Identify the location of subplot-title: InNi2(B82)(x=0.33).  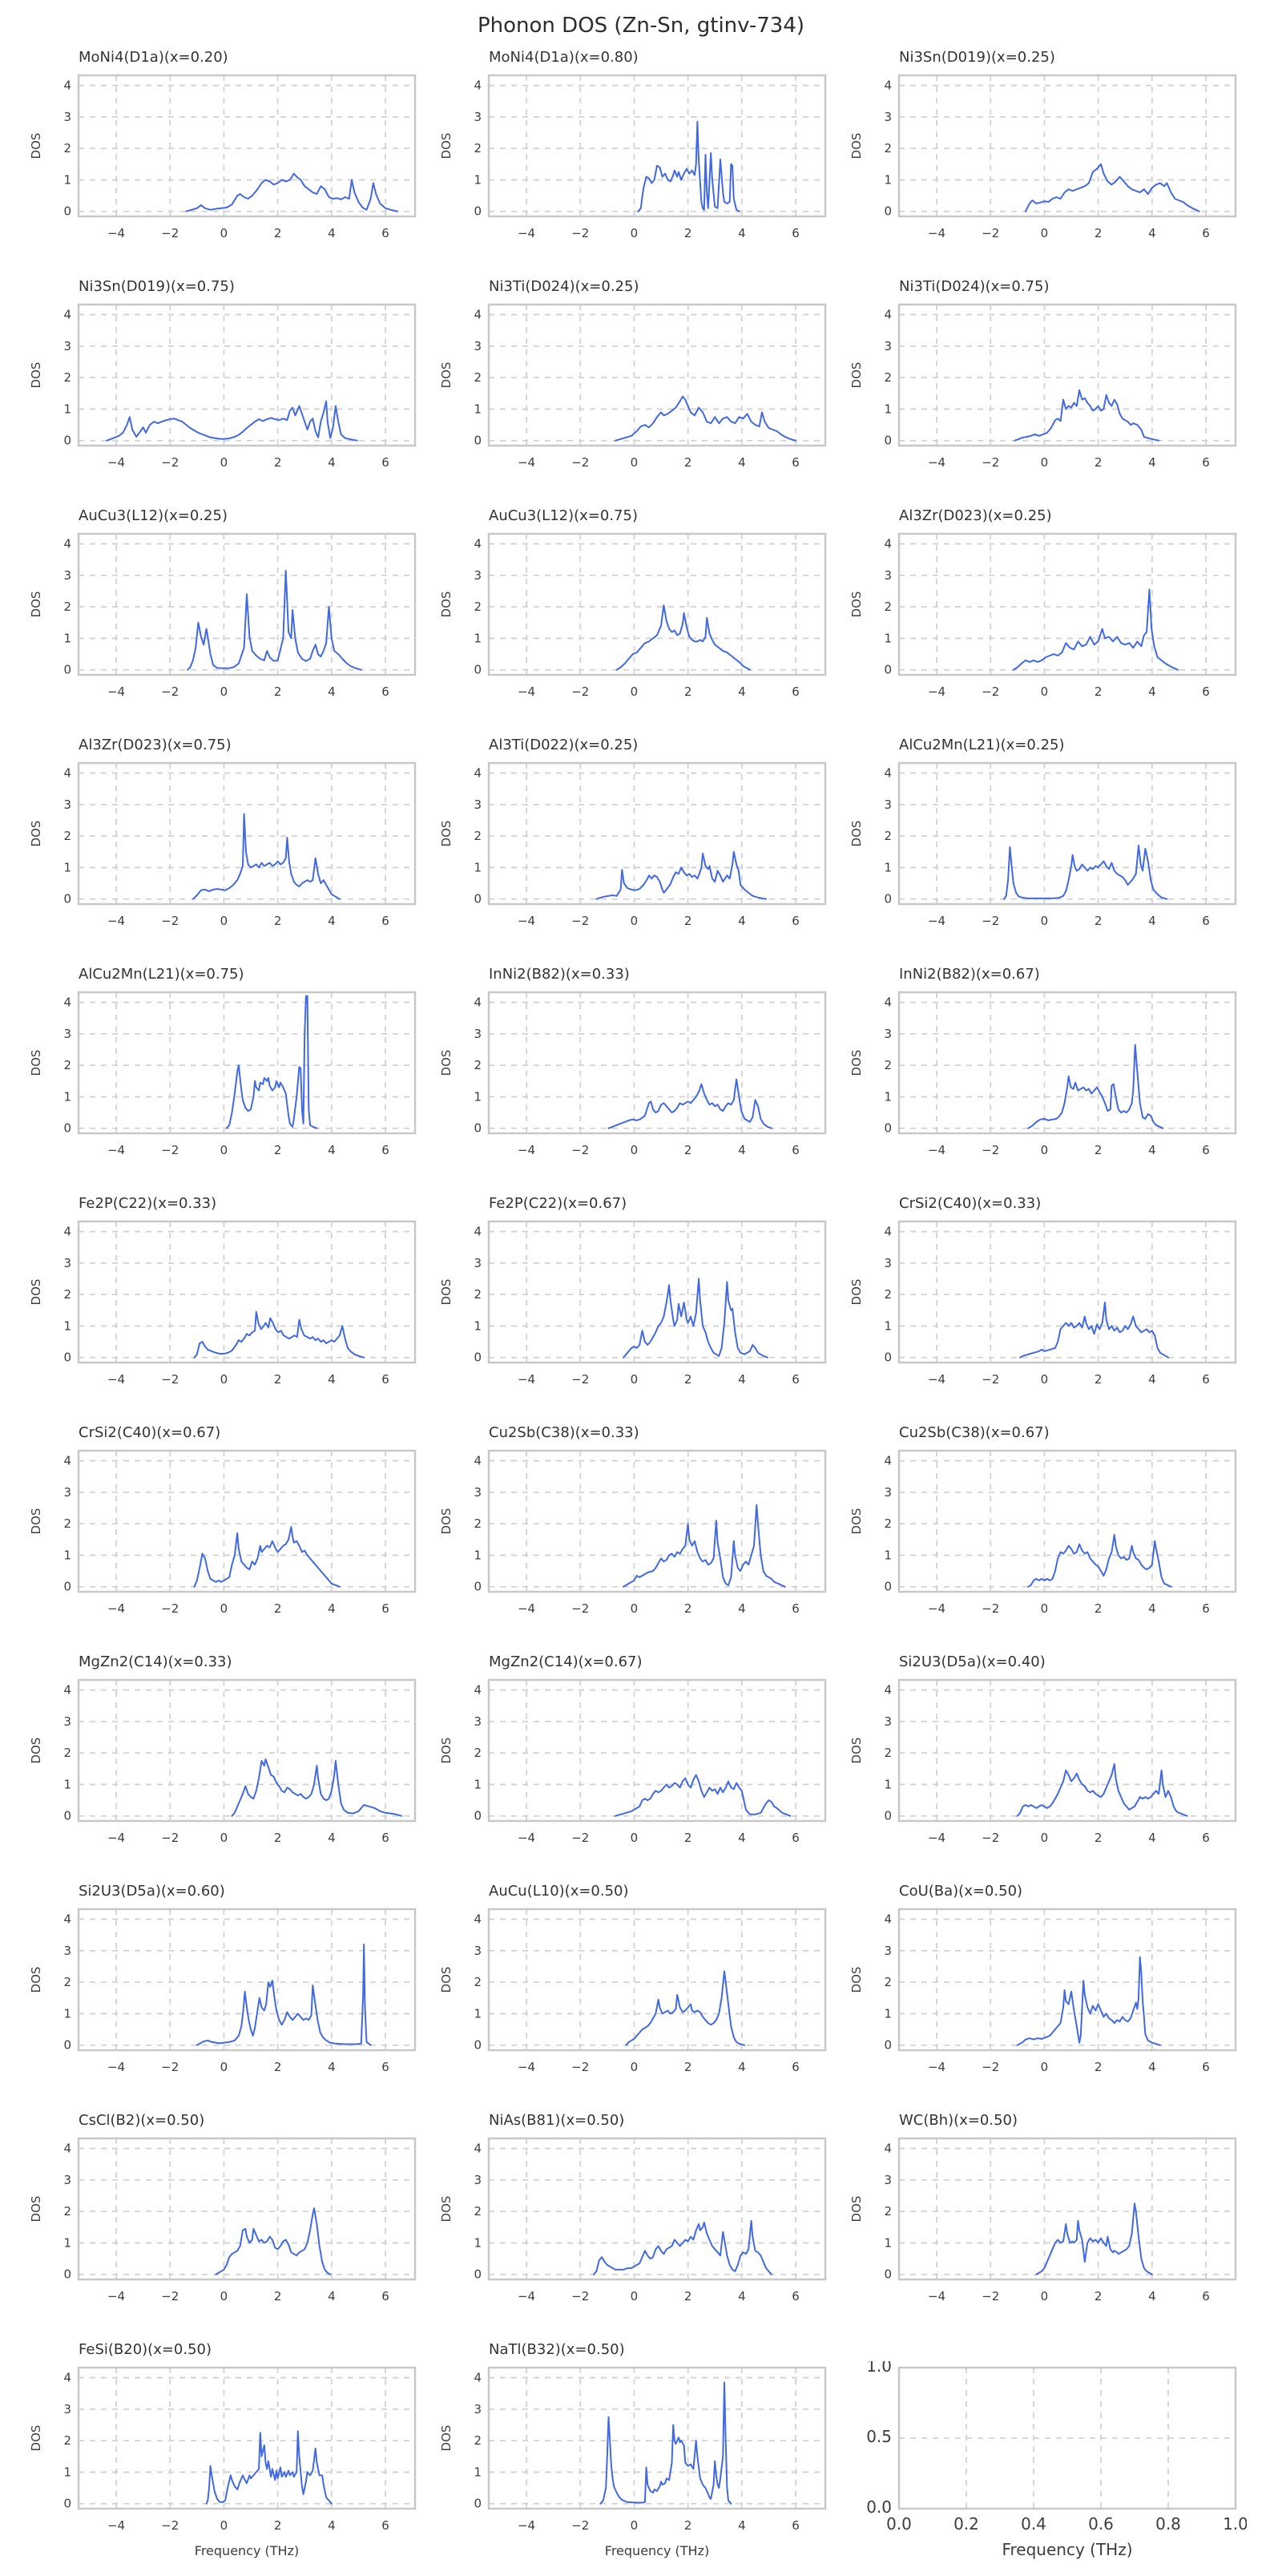
(560, 975).